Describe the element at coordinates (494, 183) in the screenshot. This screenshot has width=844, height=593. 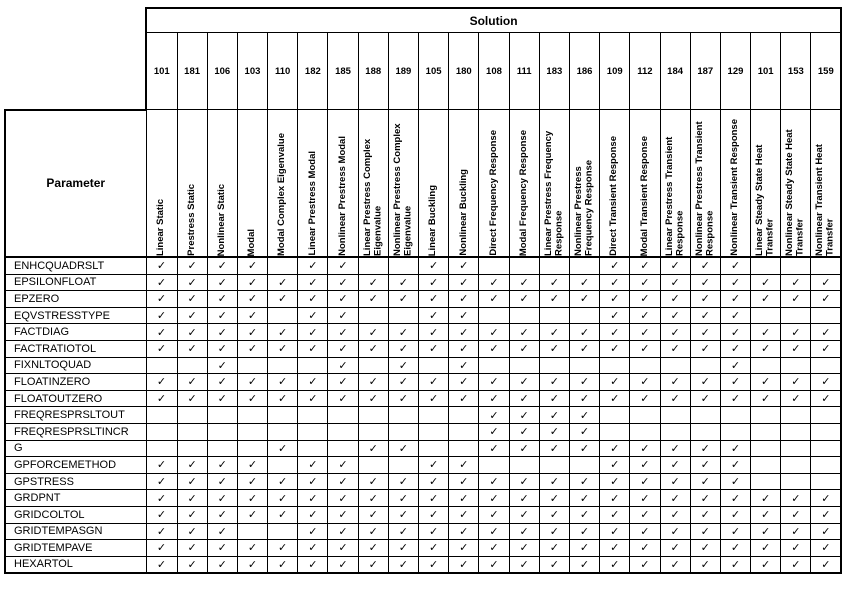
I see `solution-name: Direct Frequency Response` at that location.